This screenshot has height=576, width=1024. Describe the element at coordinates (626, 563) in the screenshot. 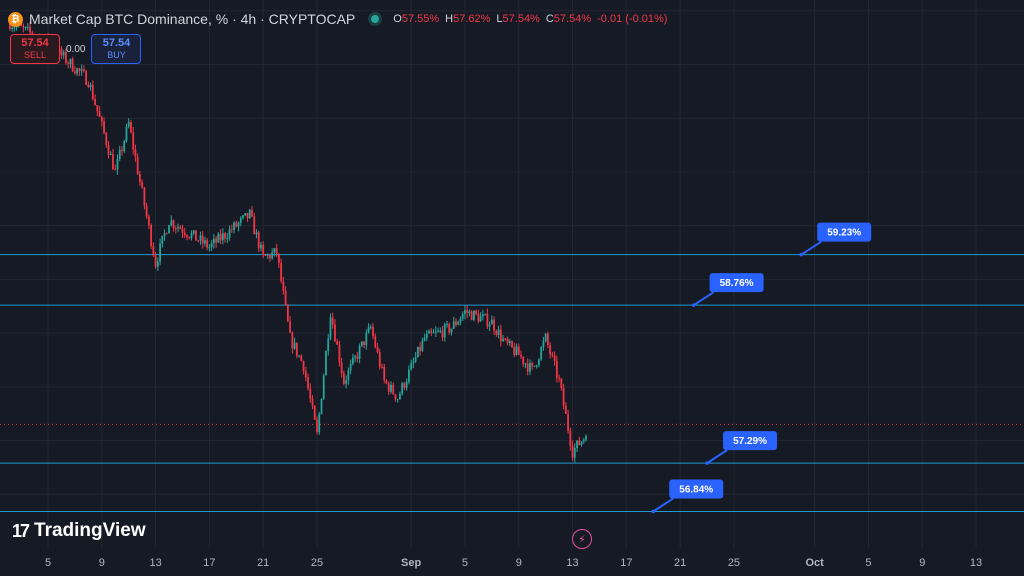

I see `x-tick-label: 17` at that location.